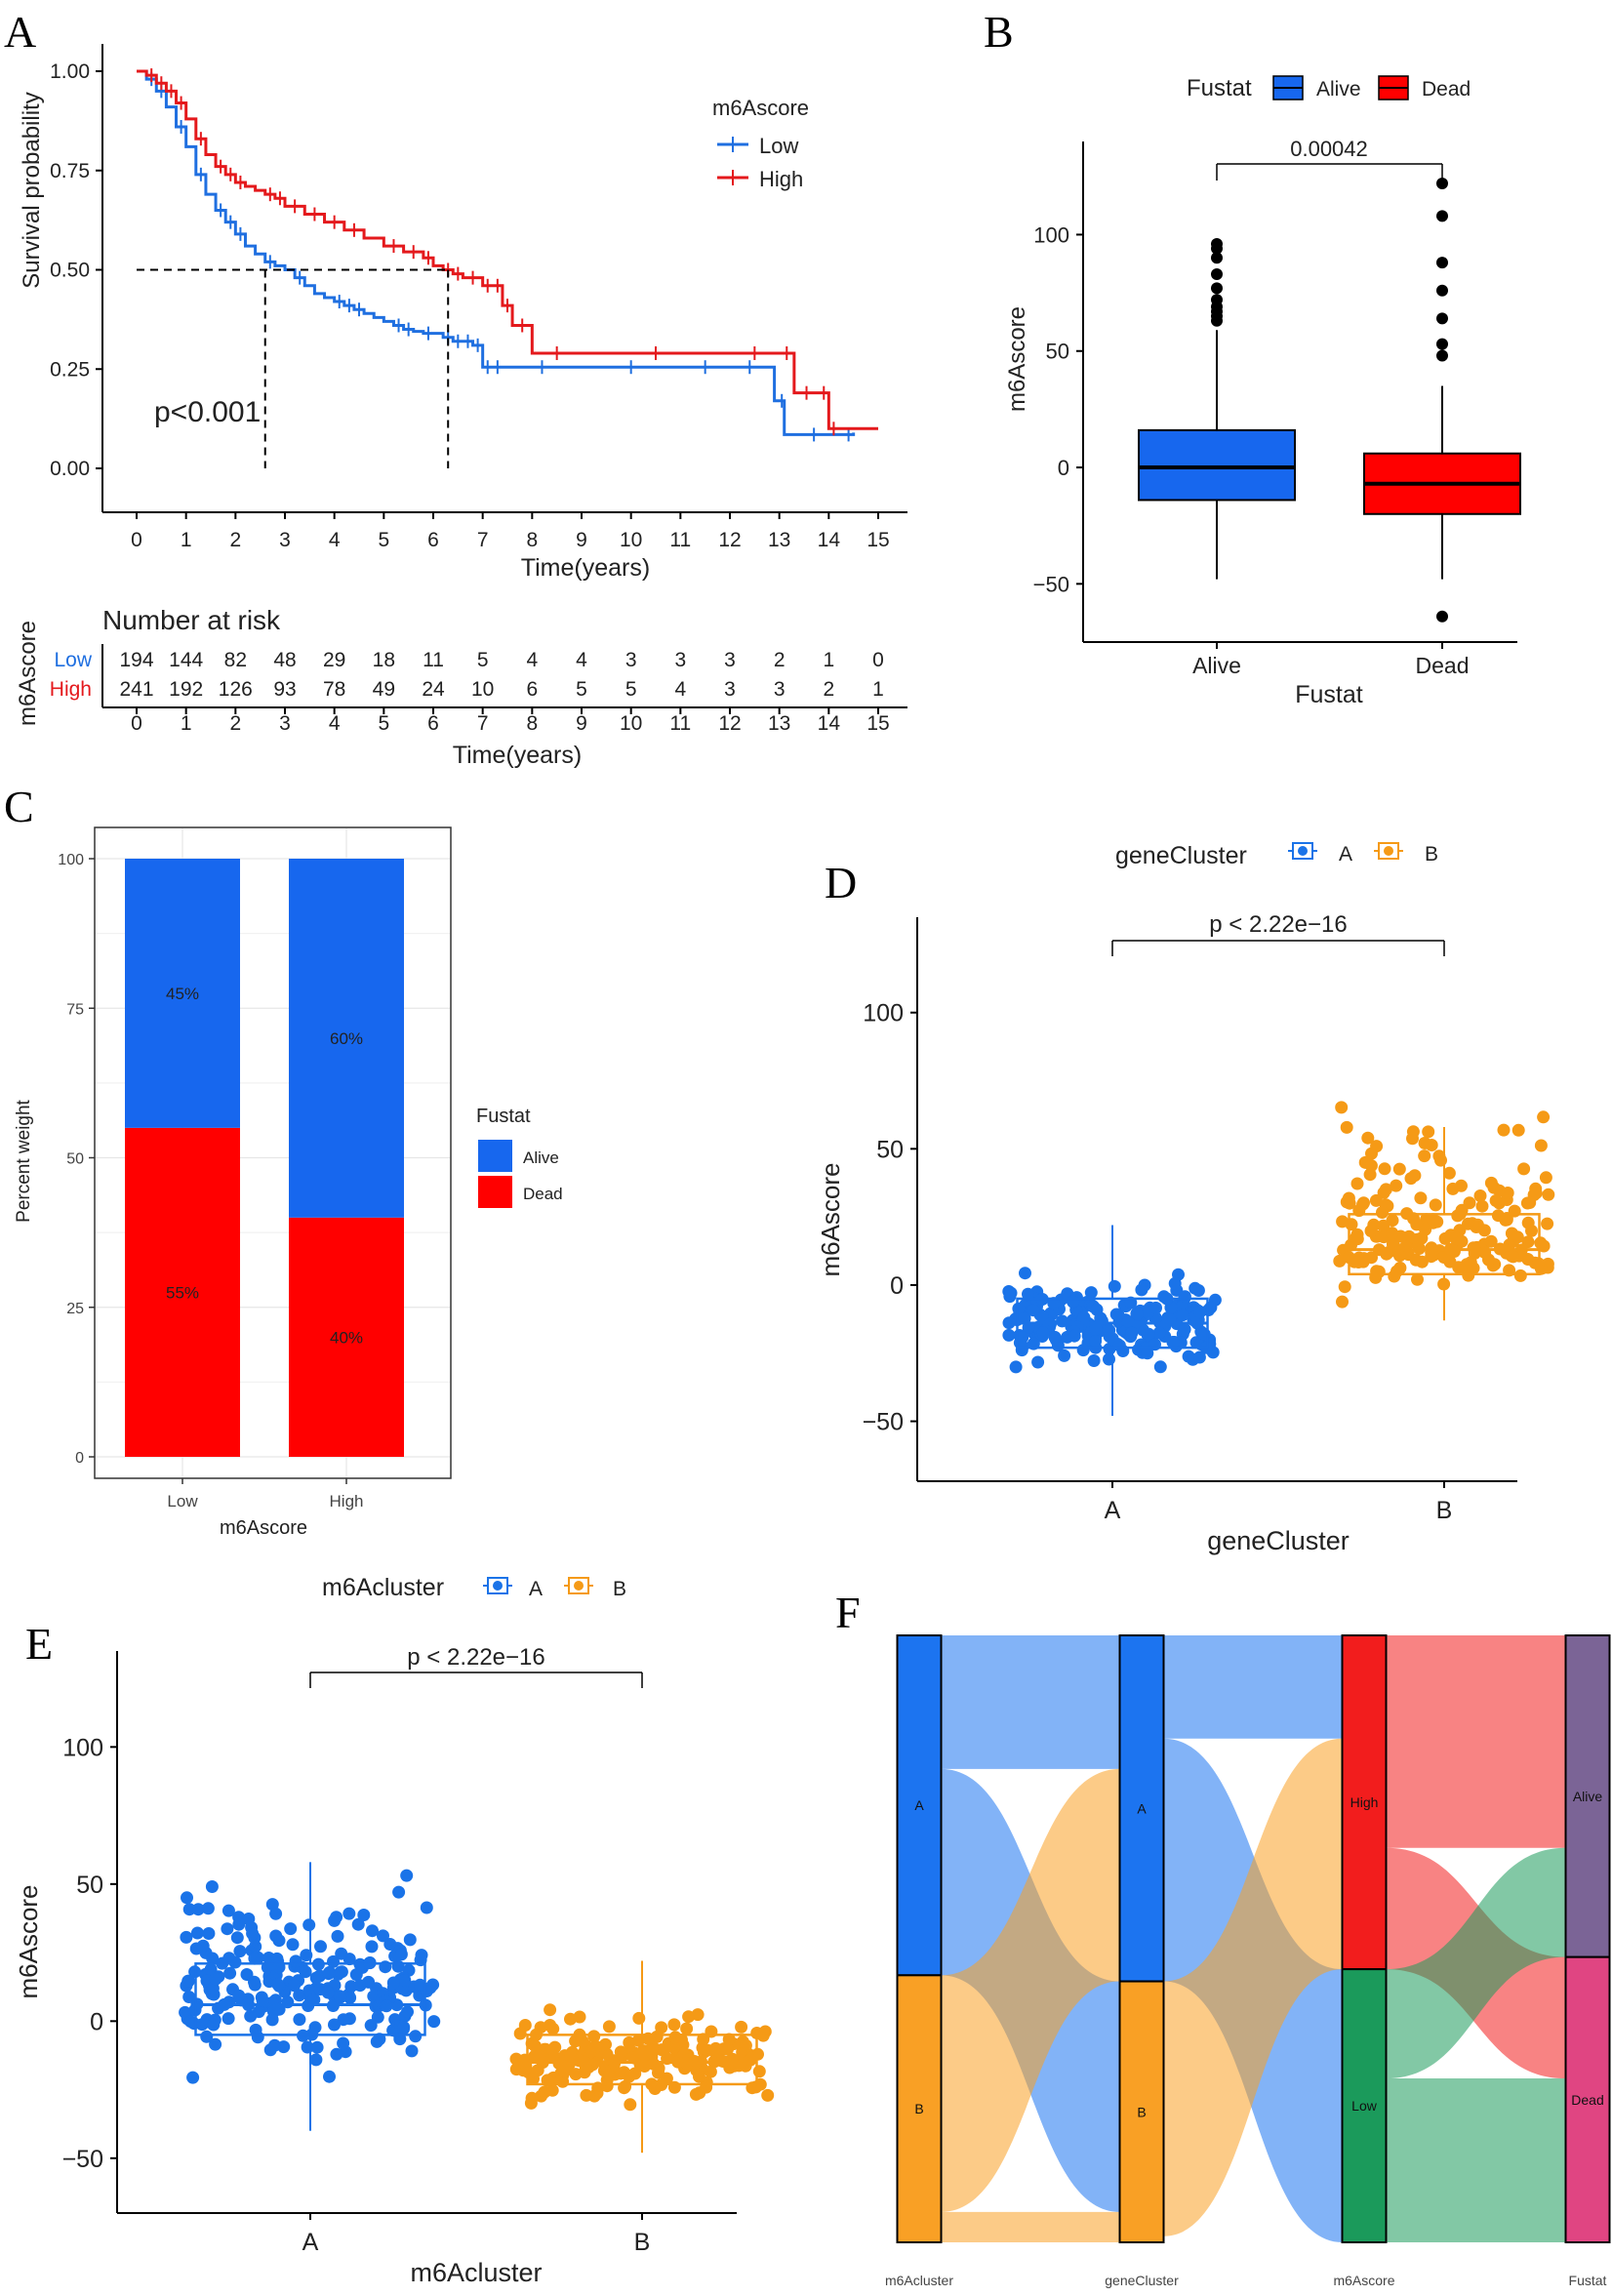  What do you see at coordinates (1363, 2280) in the screenshot?
I see `panel-f-axis-label: m6Ascore` at bounding box center [1363, 2280].